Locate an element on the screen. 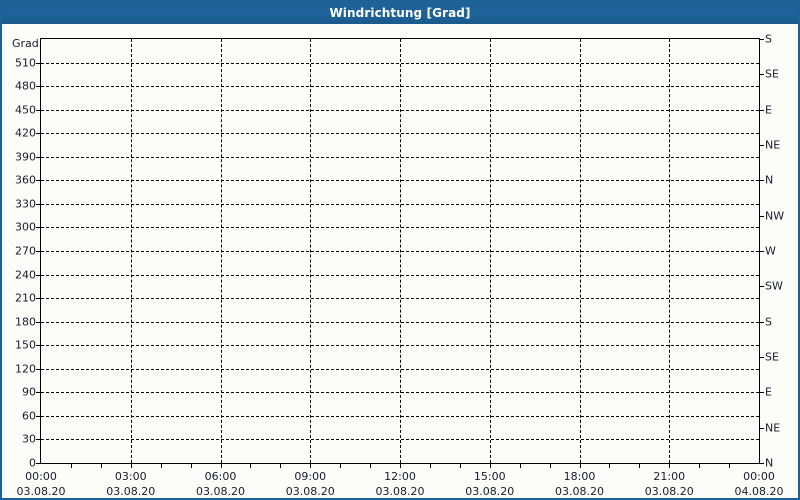 This screenshot has width=800, height=500. y-axis-label: 150 is located at coordinates (25, 345).